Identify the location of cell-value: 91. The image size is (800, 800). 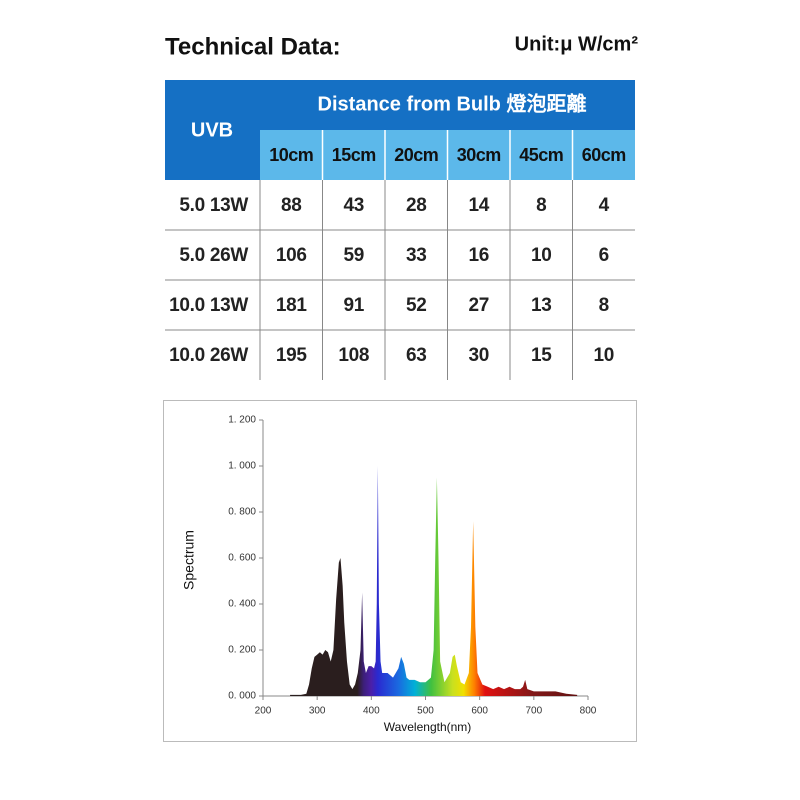
(353, 305).